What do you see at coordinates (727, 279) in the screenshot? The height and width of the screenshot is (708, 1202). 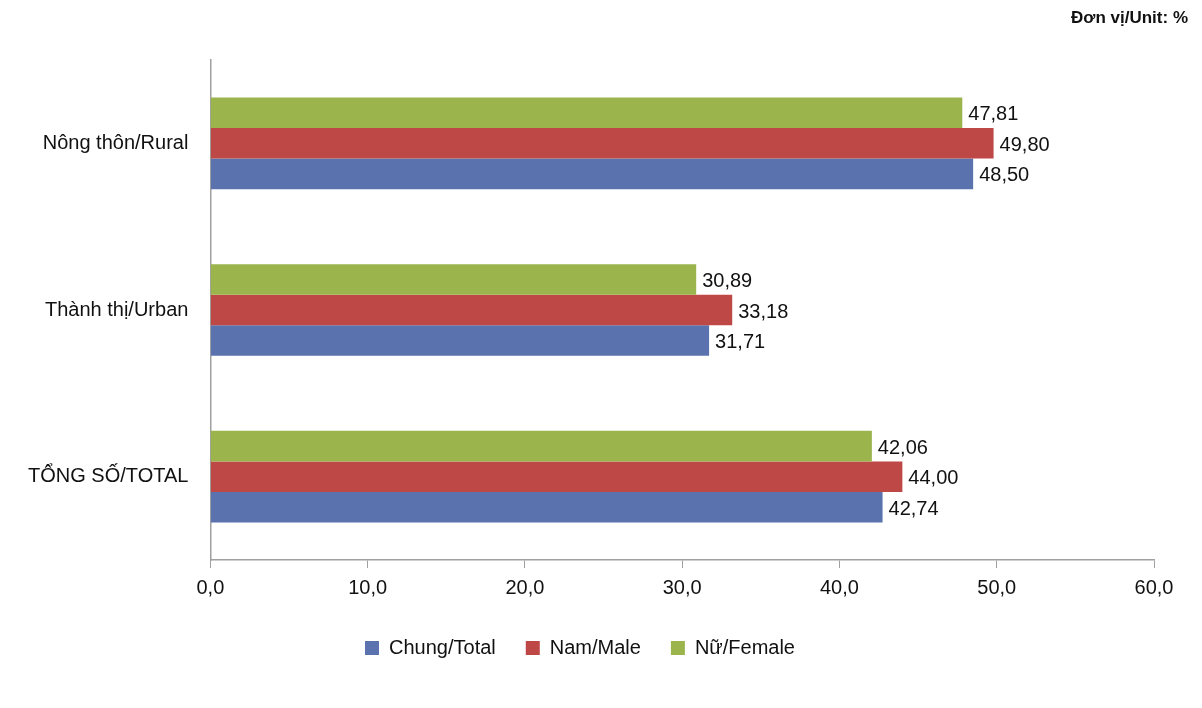 I see `data-label: 30,89` at bounding box center [727, 279].